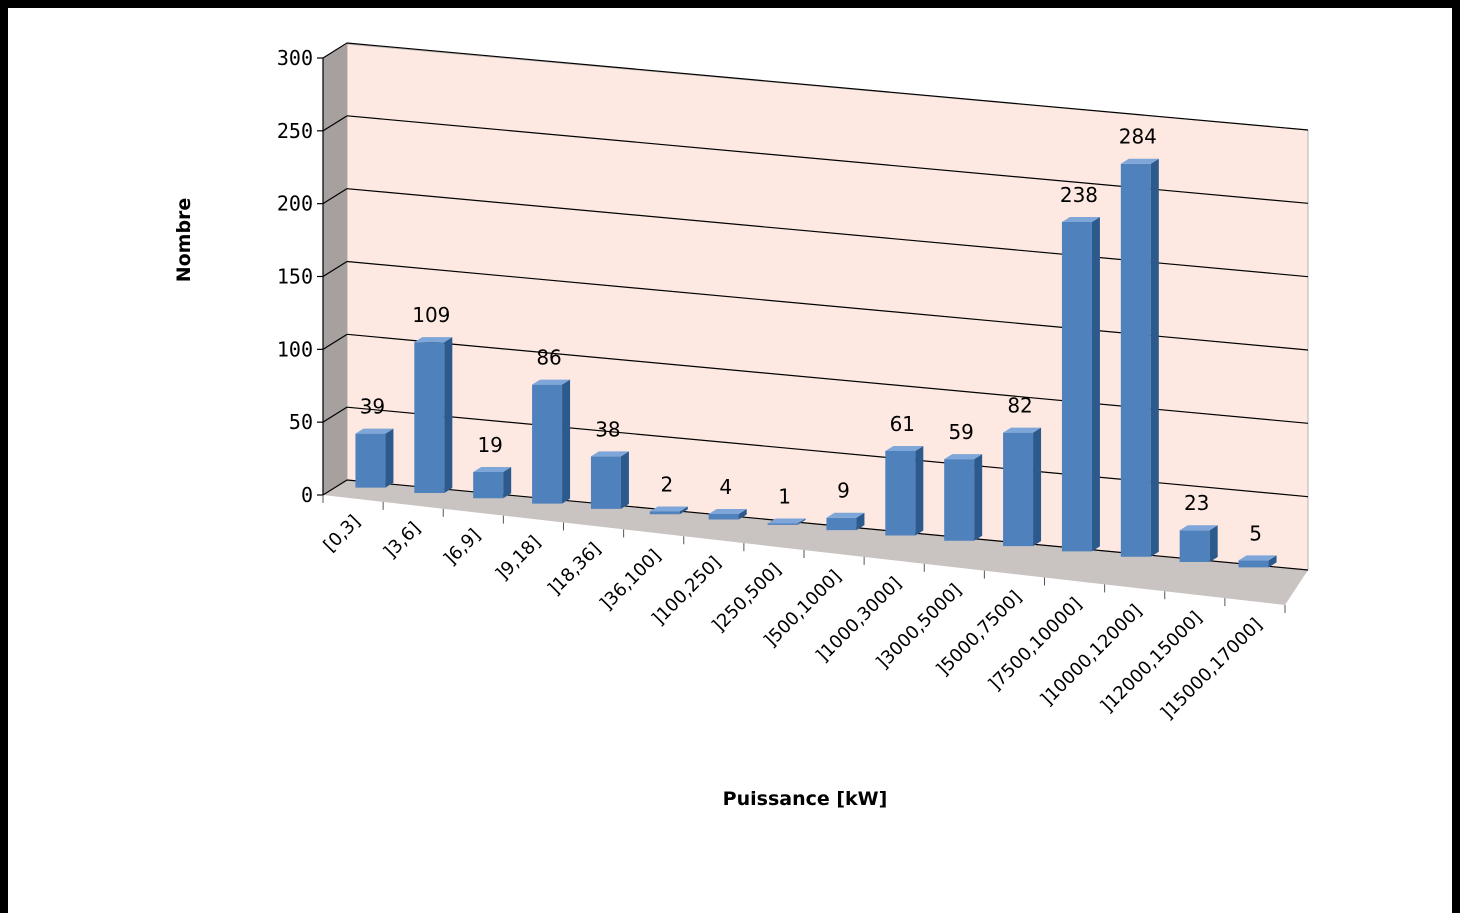 The image size is (1460, 913). Describe the element at coordinates (307, 495) in the screenshot. I see `y-tick-label: 0` at that location.